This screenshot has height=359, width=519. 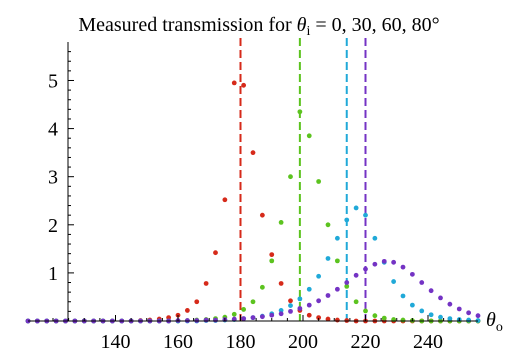 I want to click on x-tick-label-160: 160, so click(x=178, y=342).